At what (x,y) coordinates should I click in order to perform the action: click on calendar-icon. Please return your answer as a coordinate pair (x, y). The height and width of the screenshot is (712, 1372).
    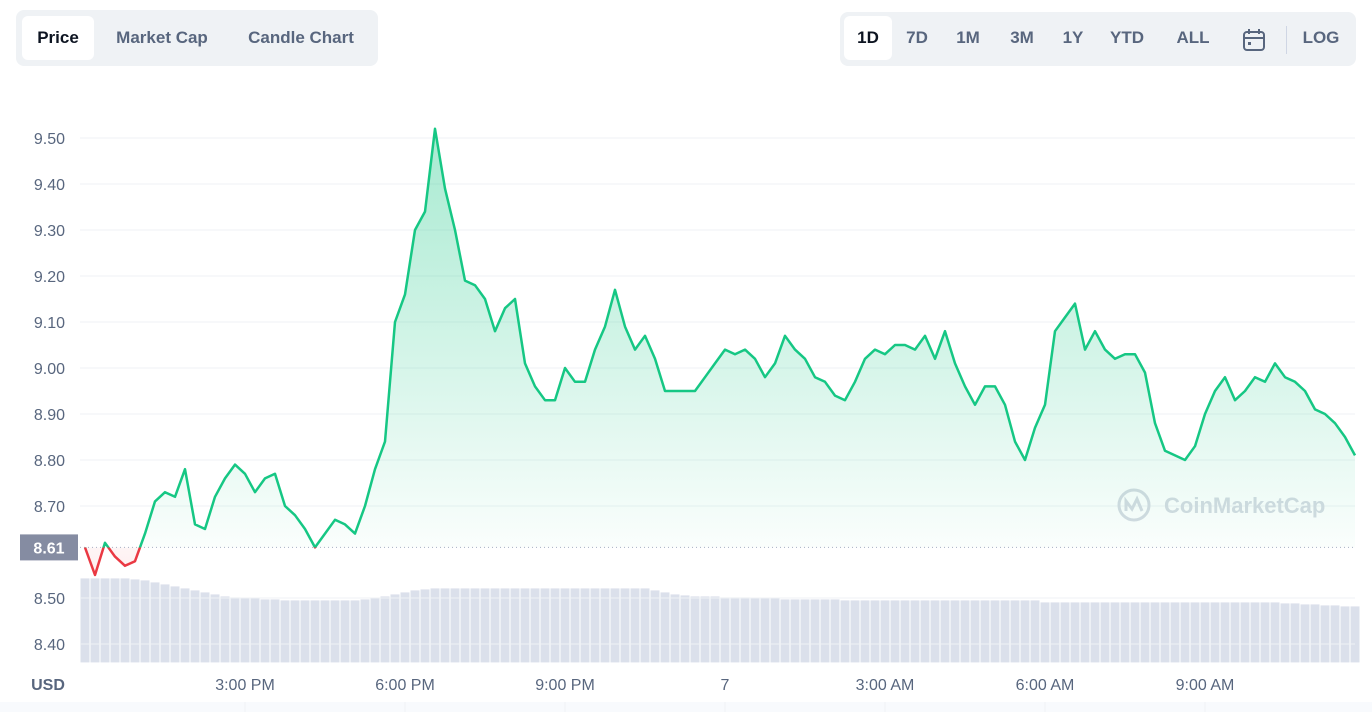
    Looking at the image, I should click on (1254, 40).